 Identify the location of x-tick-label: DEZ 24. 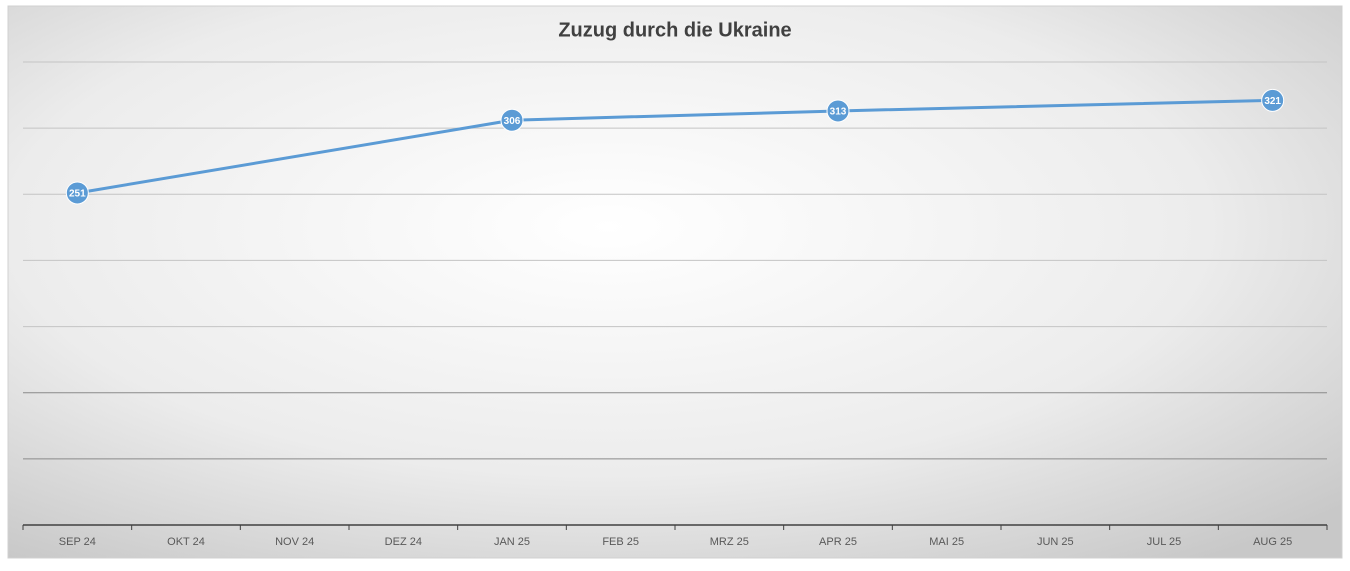
(403, 542).